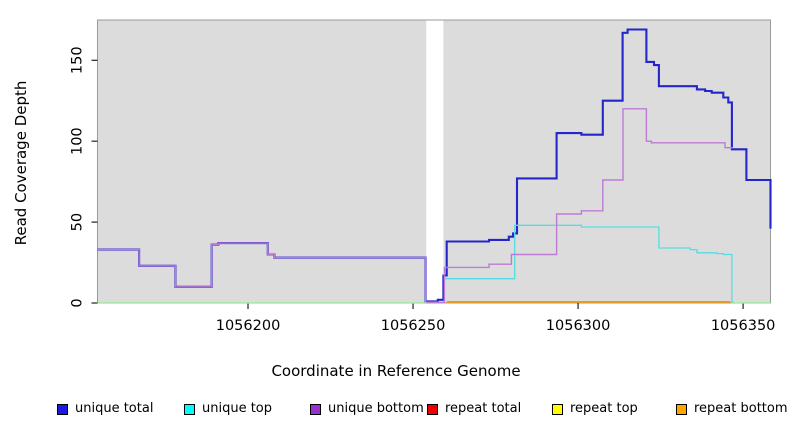 The image size is (792, 432). I want to click on series-unique-top-line, so click(588, 263).